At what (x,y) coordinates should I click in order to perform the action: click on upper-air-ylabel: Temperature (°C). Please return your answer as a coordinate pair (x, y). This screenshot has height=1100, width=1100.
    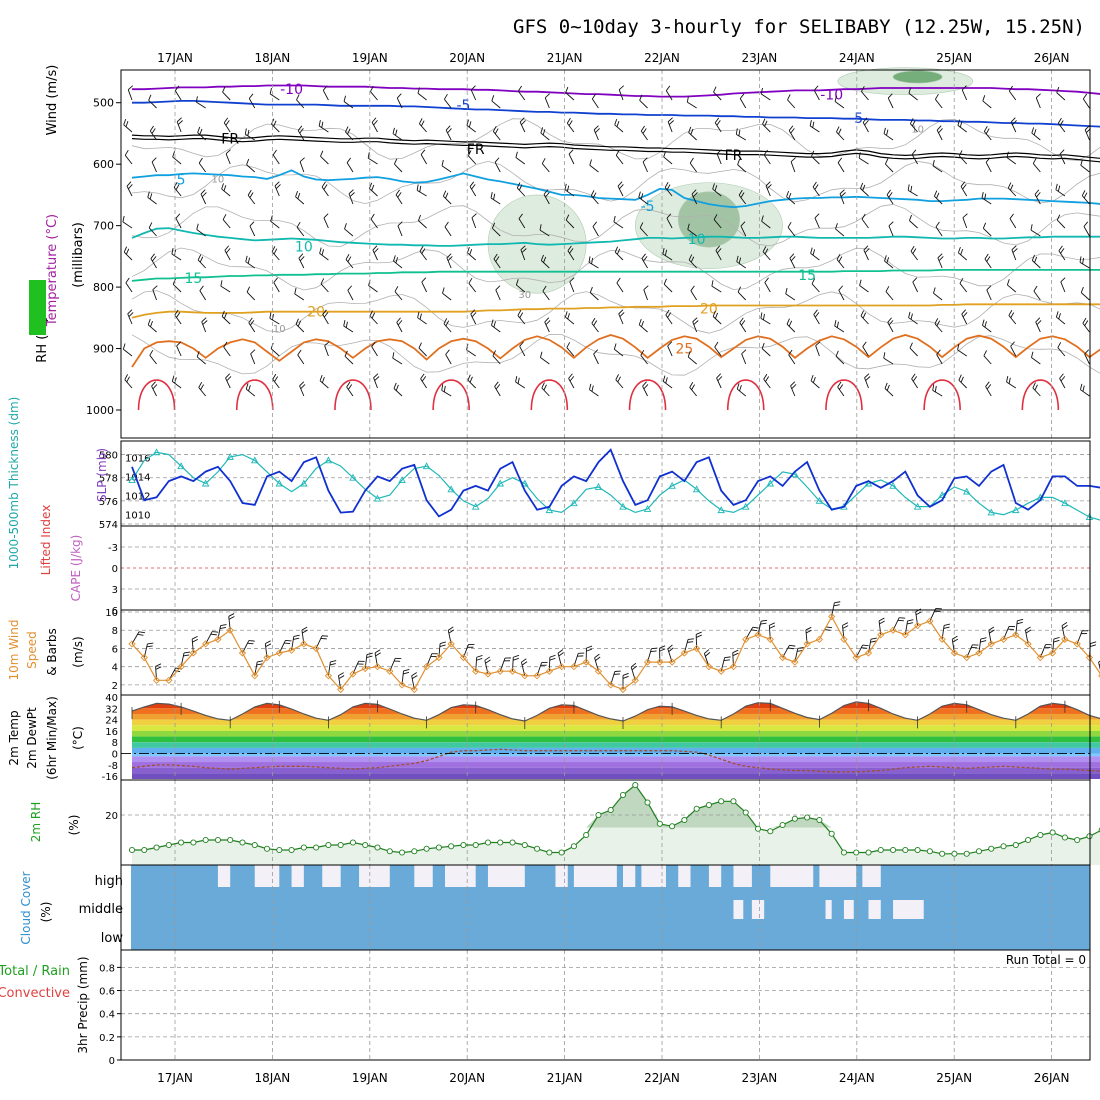
    Looking at the image, I should click on (52, 270).